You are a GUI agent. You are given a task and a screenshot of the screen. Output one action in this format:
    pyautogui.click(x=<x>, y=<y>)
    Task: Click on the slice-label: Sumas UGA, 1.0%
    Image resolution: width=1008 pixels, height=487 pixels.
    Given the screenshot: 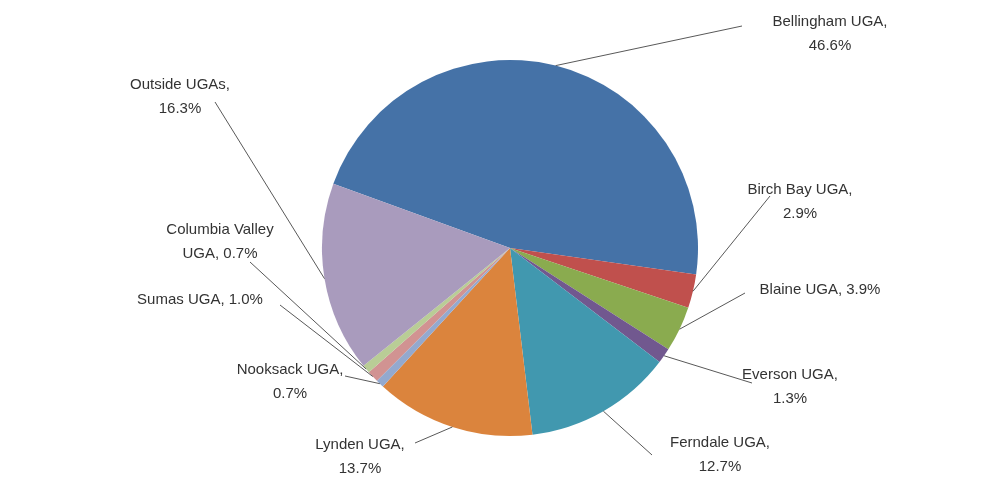 What is the action you would take?
    pyautogui.click(x=200, y=299)
    